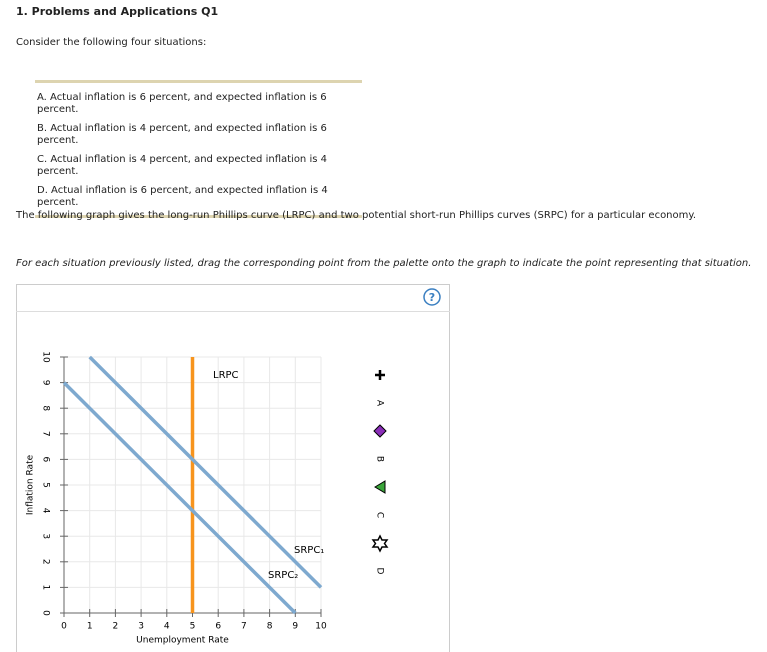 This screenshot has height=652, width=767. Describe the element at coordinates (182, 641) in the screenshot. I see `x-axis-label: Unemployment Rate` at that location.